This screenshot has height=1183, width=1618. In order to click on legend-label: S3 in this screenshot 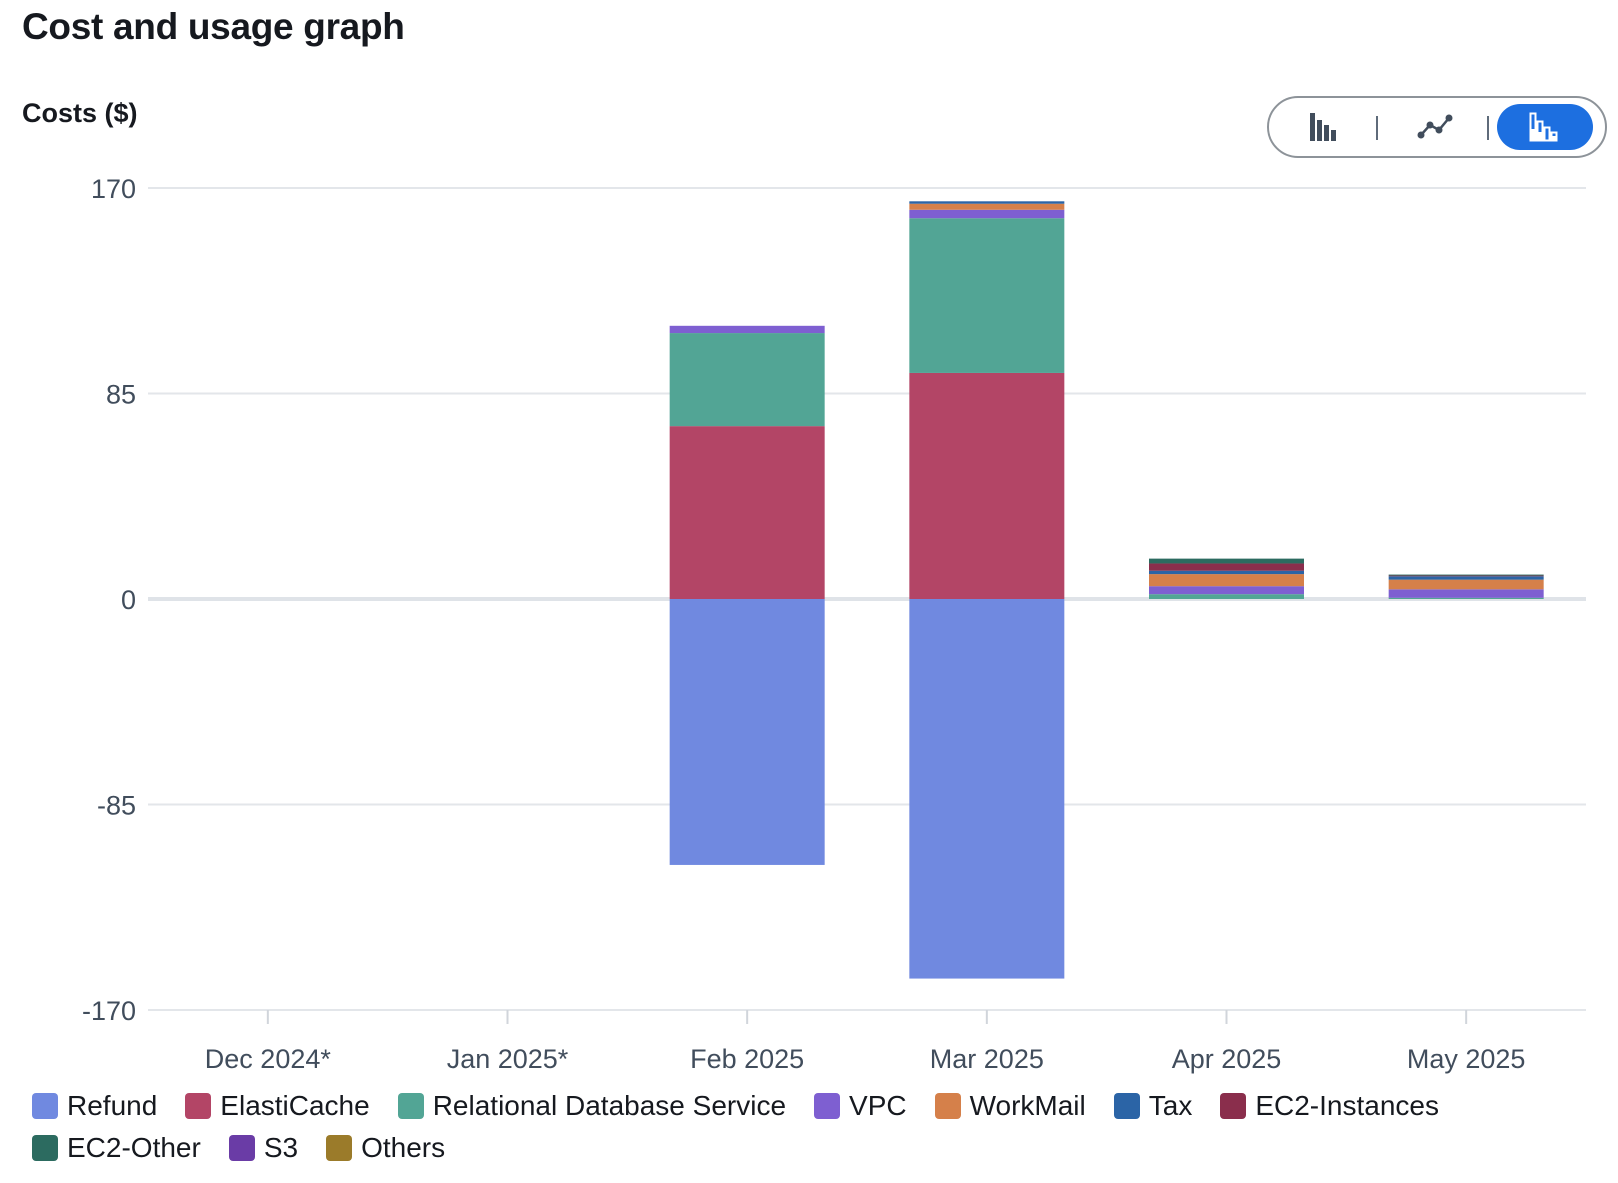, I will do `click(281, 1147)`.